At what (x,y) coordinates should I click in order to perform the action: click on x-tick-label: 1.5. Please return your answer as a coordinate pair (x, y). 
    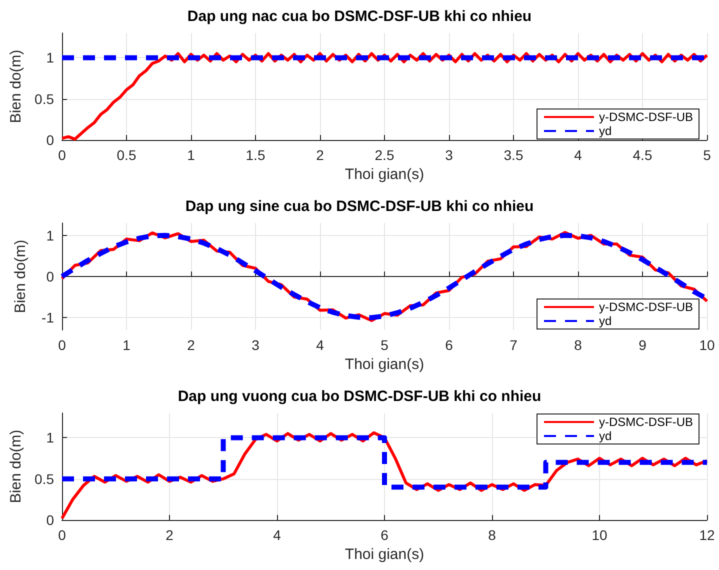
    Looking at the image, I should click on (256, 155).